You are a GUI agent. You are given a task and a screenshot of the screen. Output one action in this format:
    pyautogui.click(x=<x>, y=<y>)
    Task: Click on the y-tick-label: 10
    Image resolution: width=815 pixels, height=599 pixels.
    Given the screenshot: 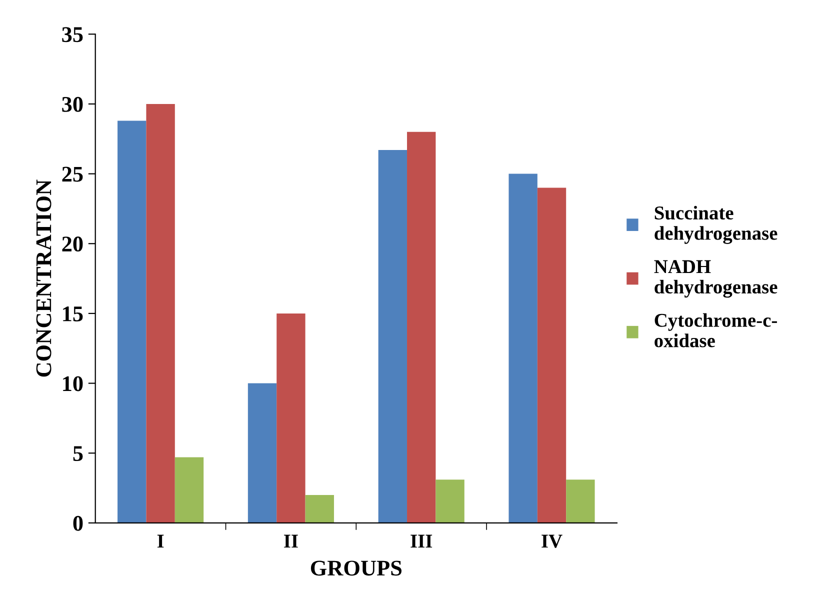 What is the action you would take?
    pyautogui.click(x=73, y=384)
    